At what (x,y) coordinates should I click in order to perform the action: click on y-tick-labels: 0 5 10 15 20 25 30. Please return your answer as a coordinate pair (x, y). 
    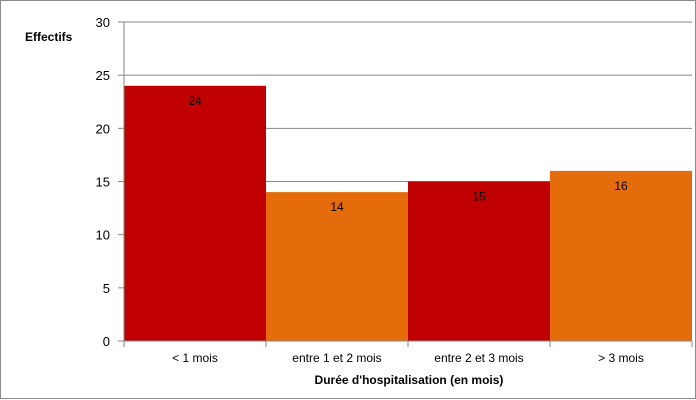
    Looking at the image, I should click on (110, 182).